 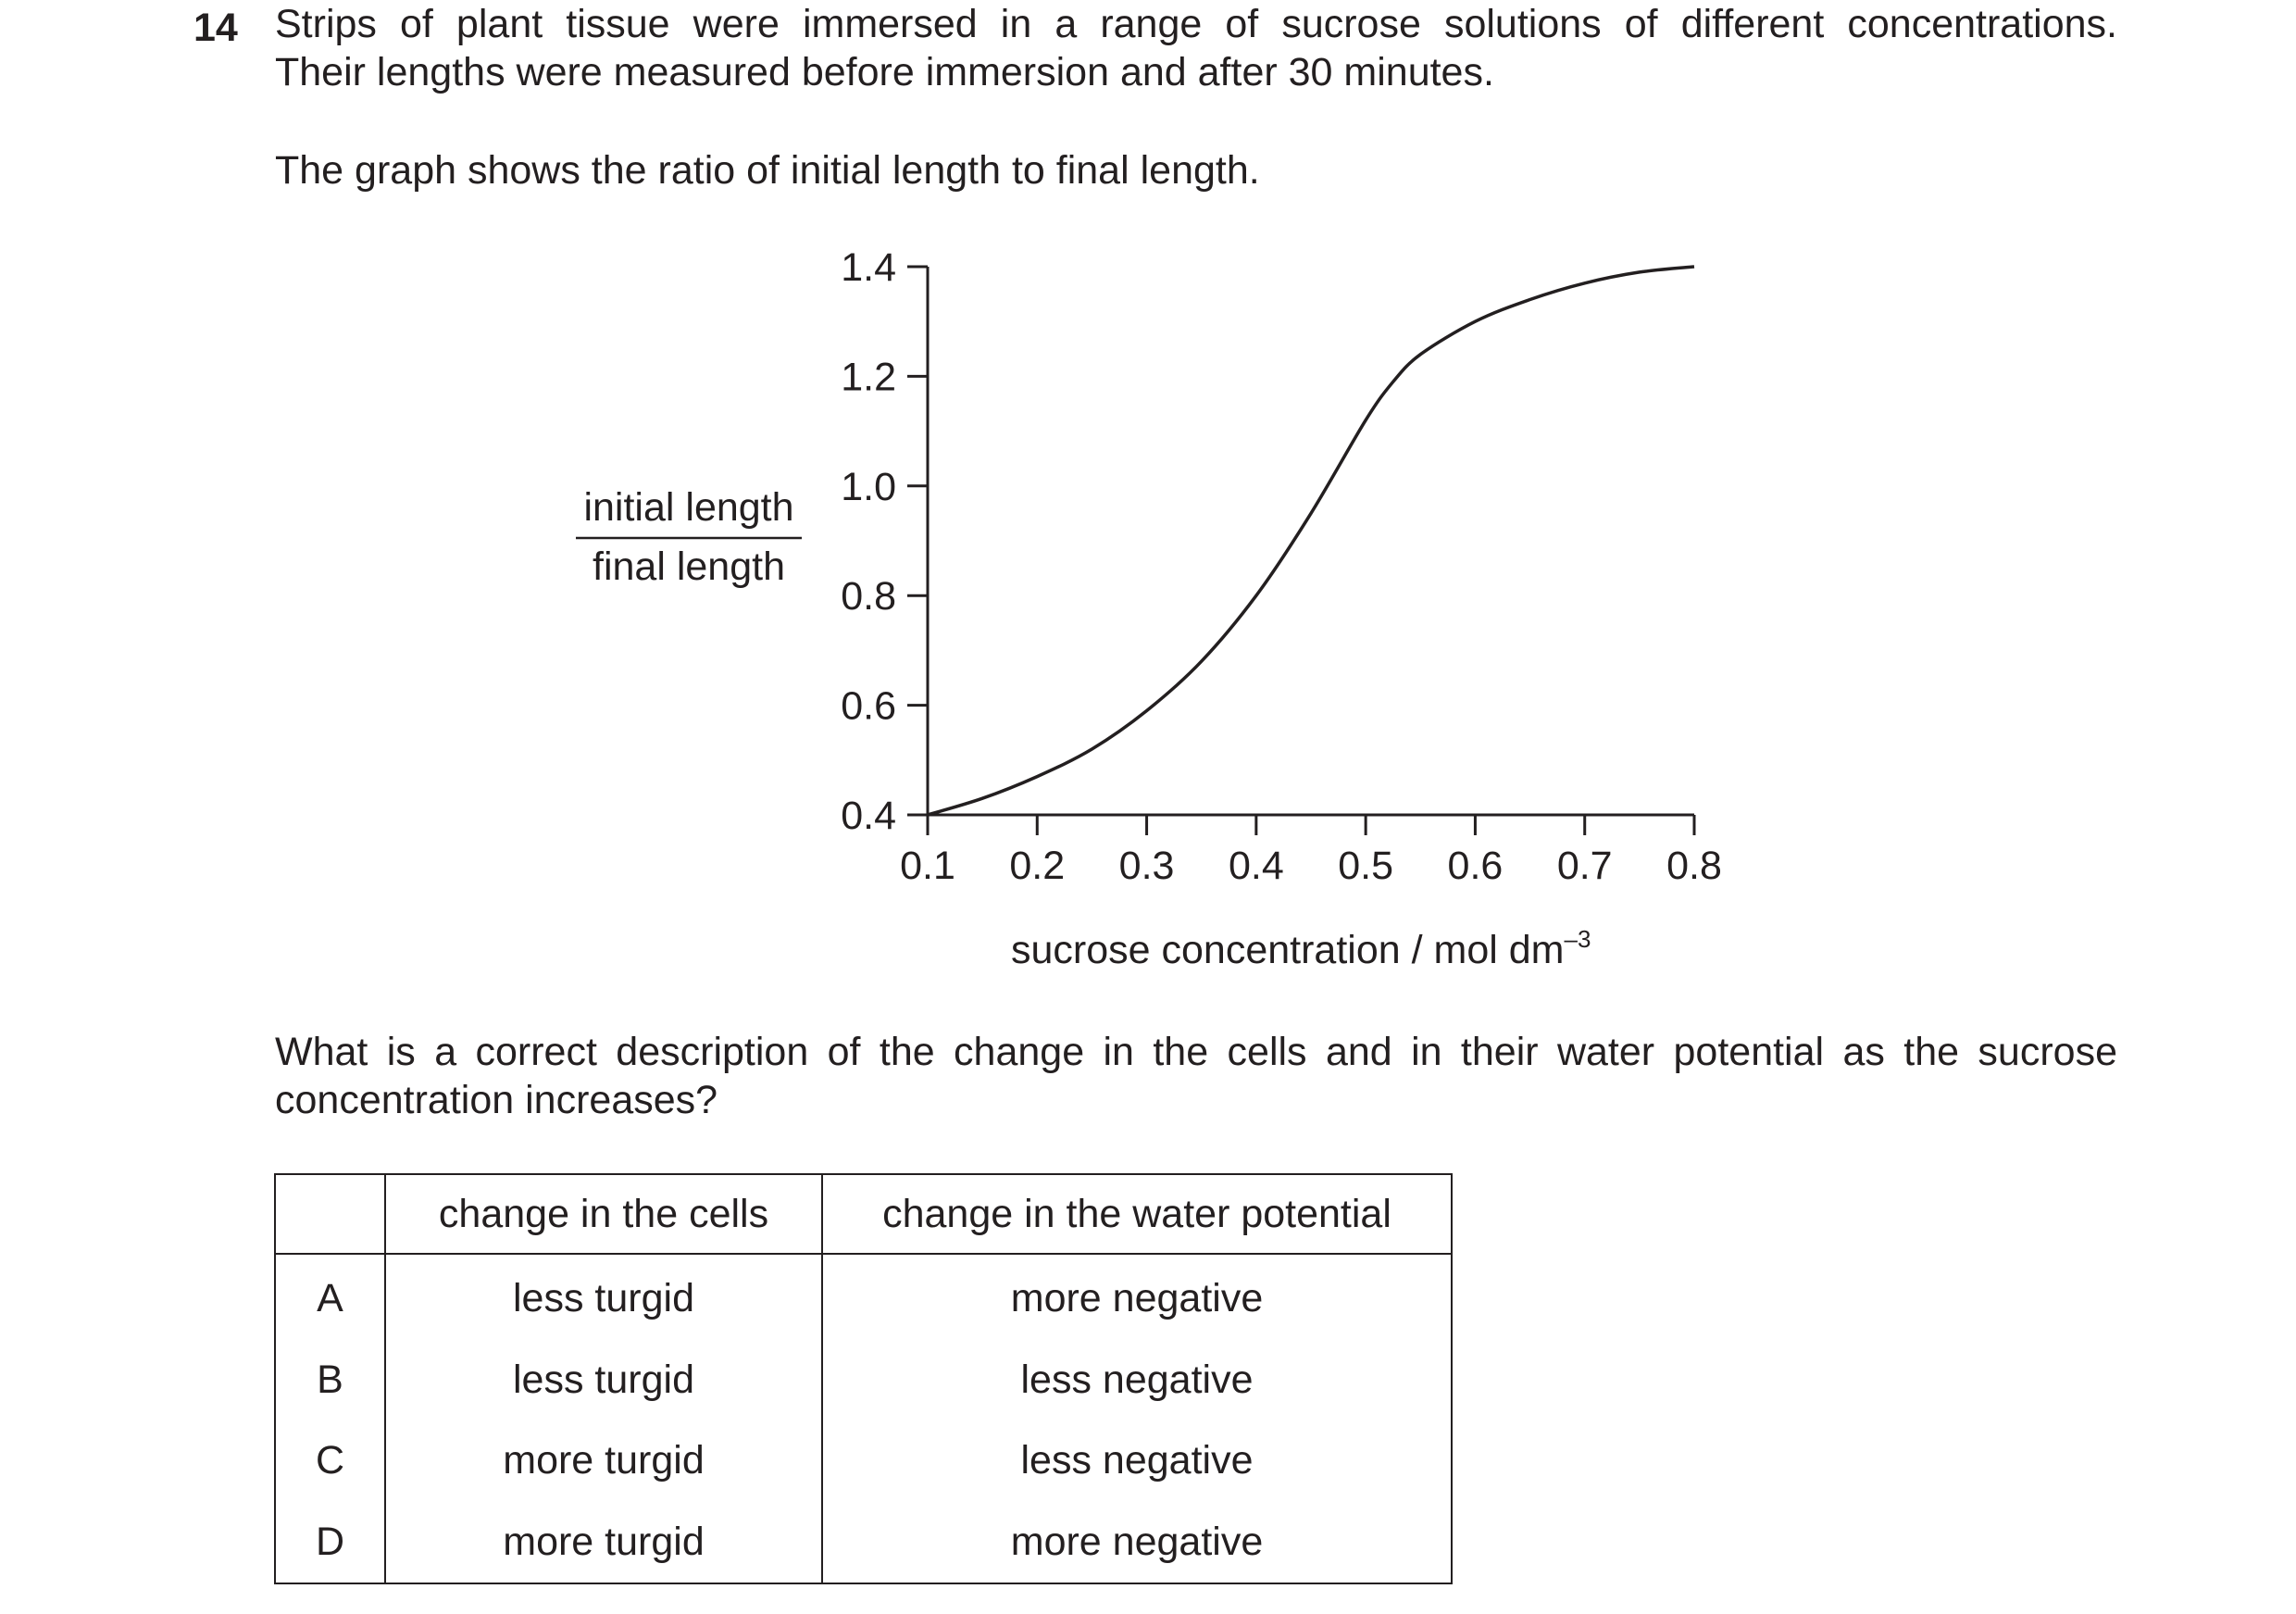 What do you see at coordinates (868, 487) in the screenshot?
I see `y-tick-label: 1.0` at bounding box center [868, 487].